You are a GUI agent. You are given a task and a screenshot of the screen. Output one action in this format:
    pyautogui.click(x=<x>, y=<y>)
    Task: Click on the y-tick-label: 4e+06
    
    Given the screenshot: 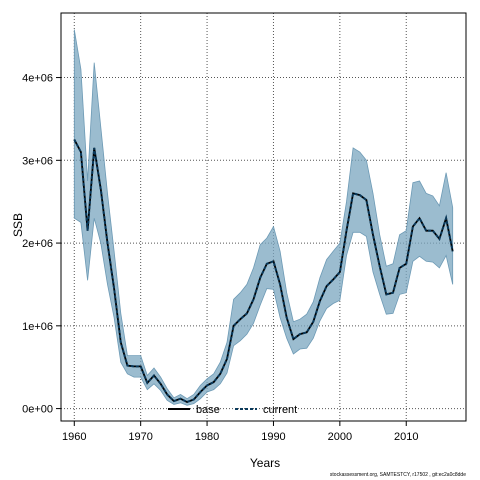 What is the action you would take?
    pyautogui.click(x=37, y=79)
    